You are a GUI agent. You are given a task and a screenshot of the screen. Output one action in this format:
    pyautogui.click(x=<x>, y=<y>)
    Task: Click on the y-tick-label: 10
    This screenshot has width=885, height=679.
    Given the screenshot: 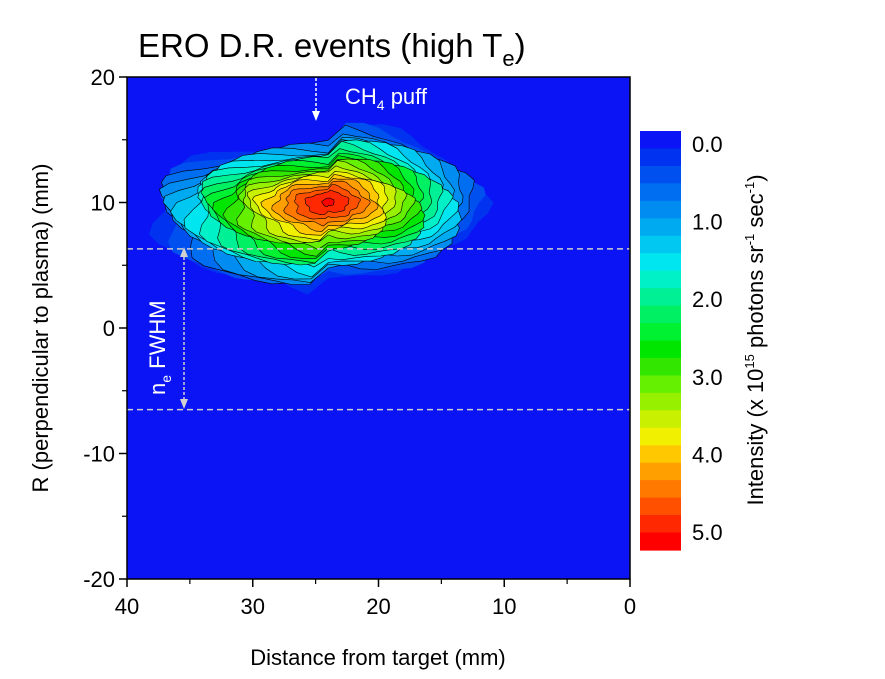 What is the action you would take?
    pyautogui.click(x=103, y=203)
    